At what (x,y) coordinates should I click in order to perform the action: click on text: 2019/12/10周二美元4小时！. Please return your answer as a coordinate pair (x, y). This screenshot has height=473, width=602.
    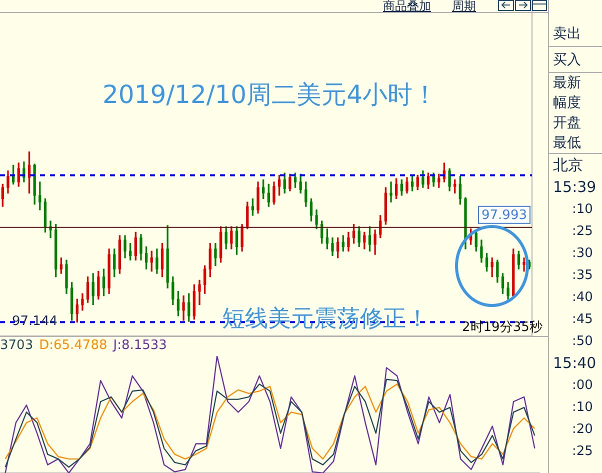
    Looking at the image, I should click on (270, 95).